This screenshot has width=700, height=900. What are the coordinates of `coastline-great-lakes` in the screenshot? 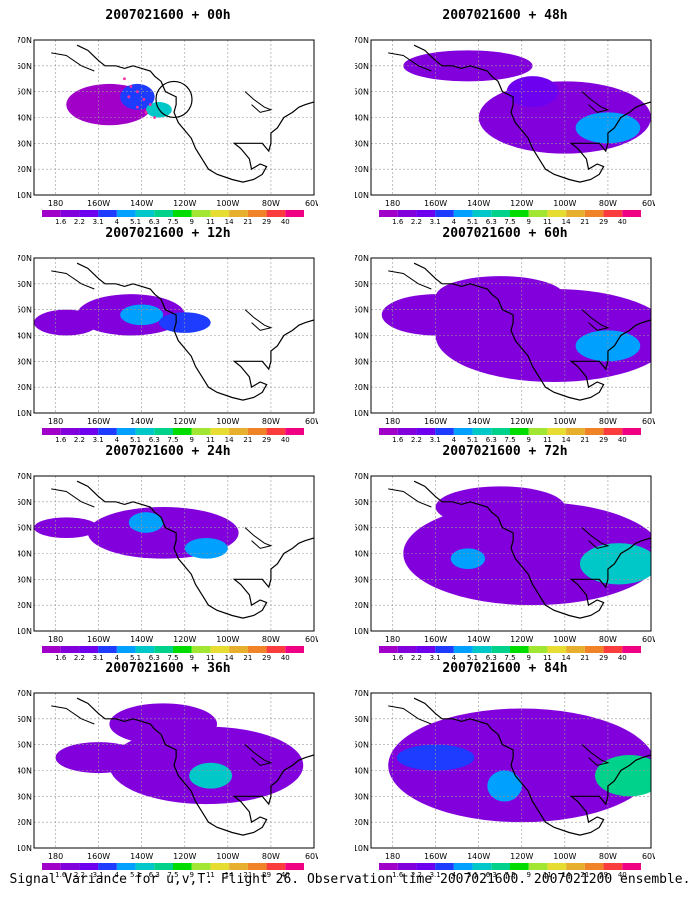 It's located at (258, 538).